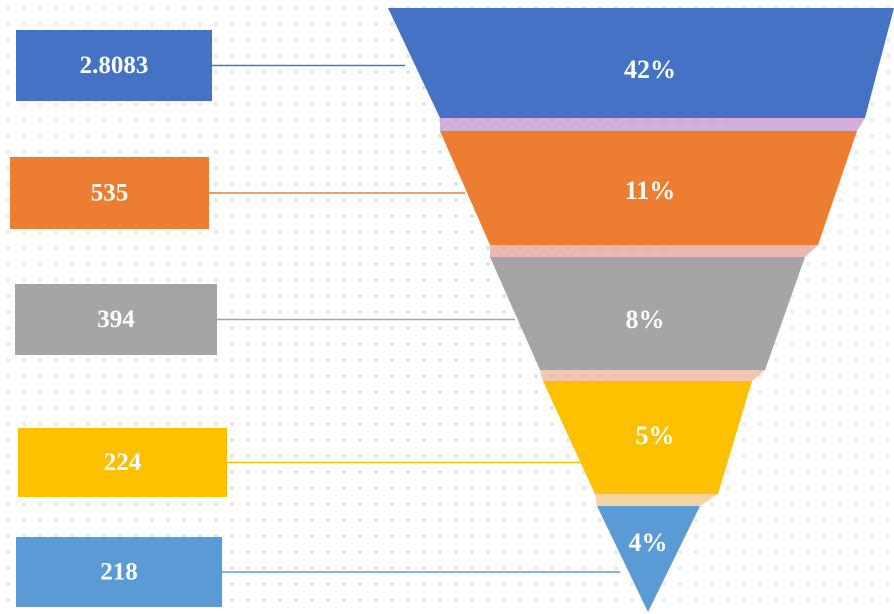  I want to click on value-label: 2.8083, so click(114, 65).